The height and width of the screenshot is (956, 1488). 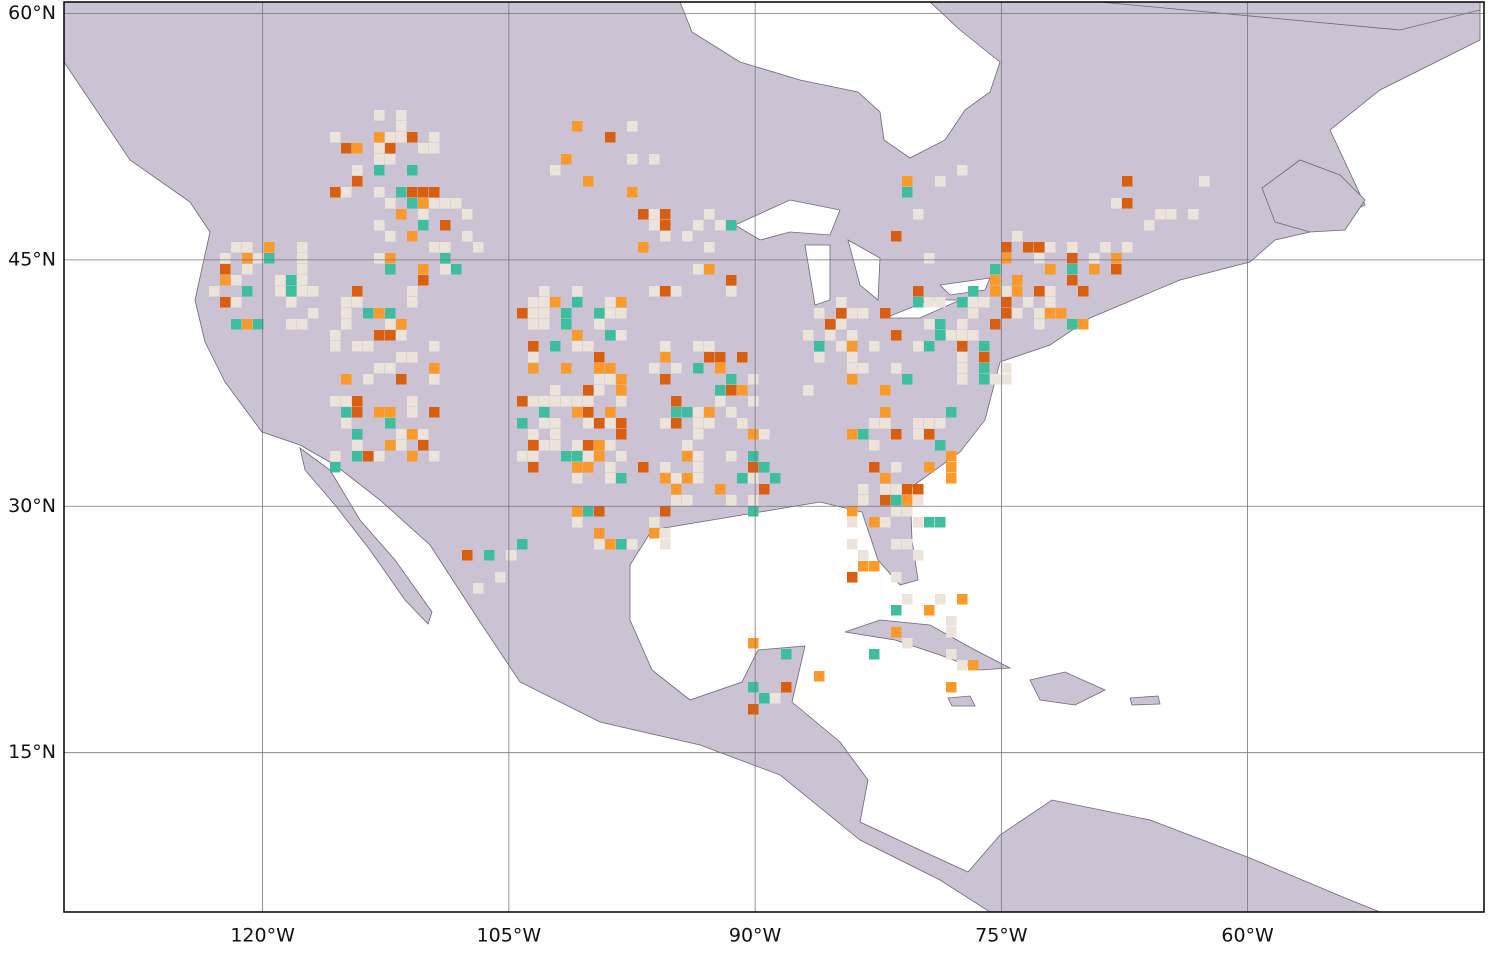 I want to click on baffin, so click(x=1290, y=16).